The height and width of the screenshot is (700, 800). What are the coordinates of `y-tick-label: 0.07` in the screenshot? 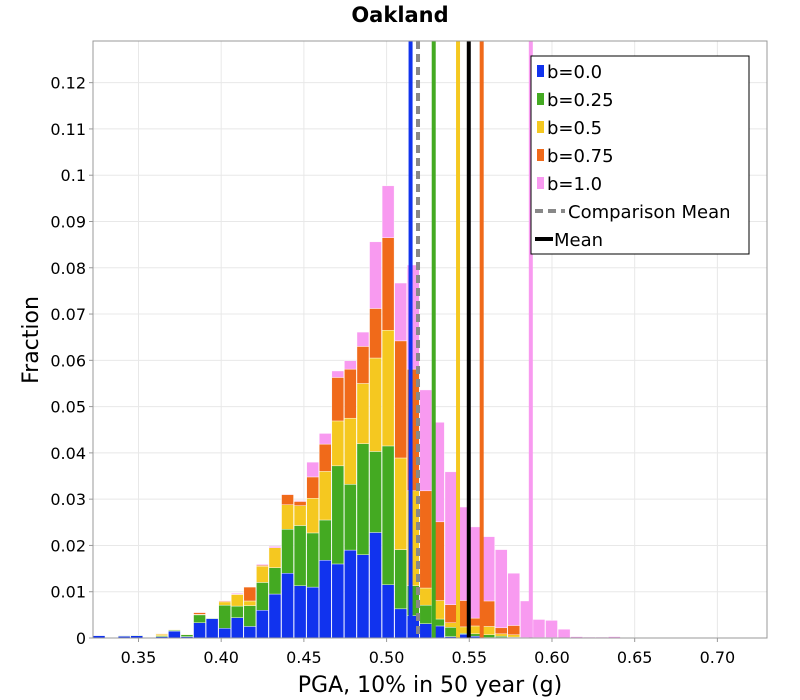 It's located at (68, 314).